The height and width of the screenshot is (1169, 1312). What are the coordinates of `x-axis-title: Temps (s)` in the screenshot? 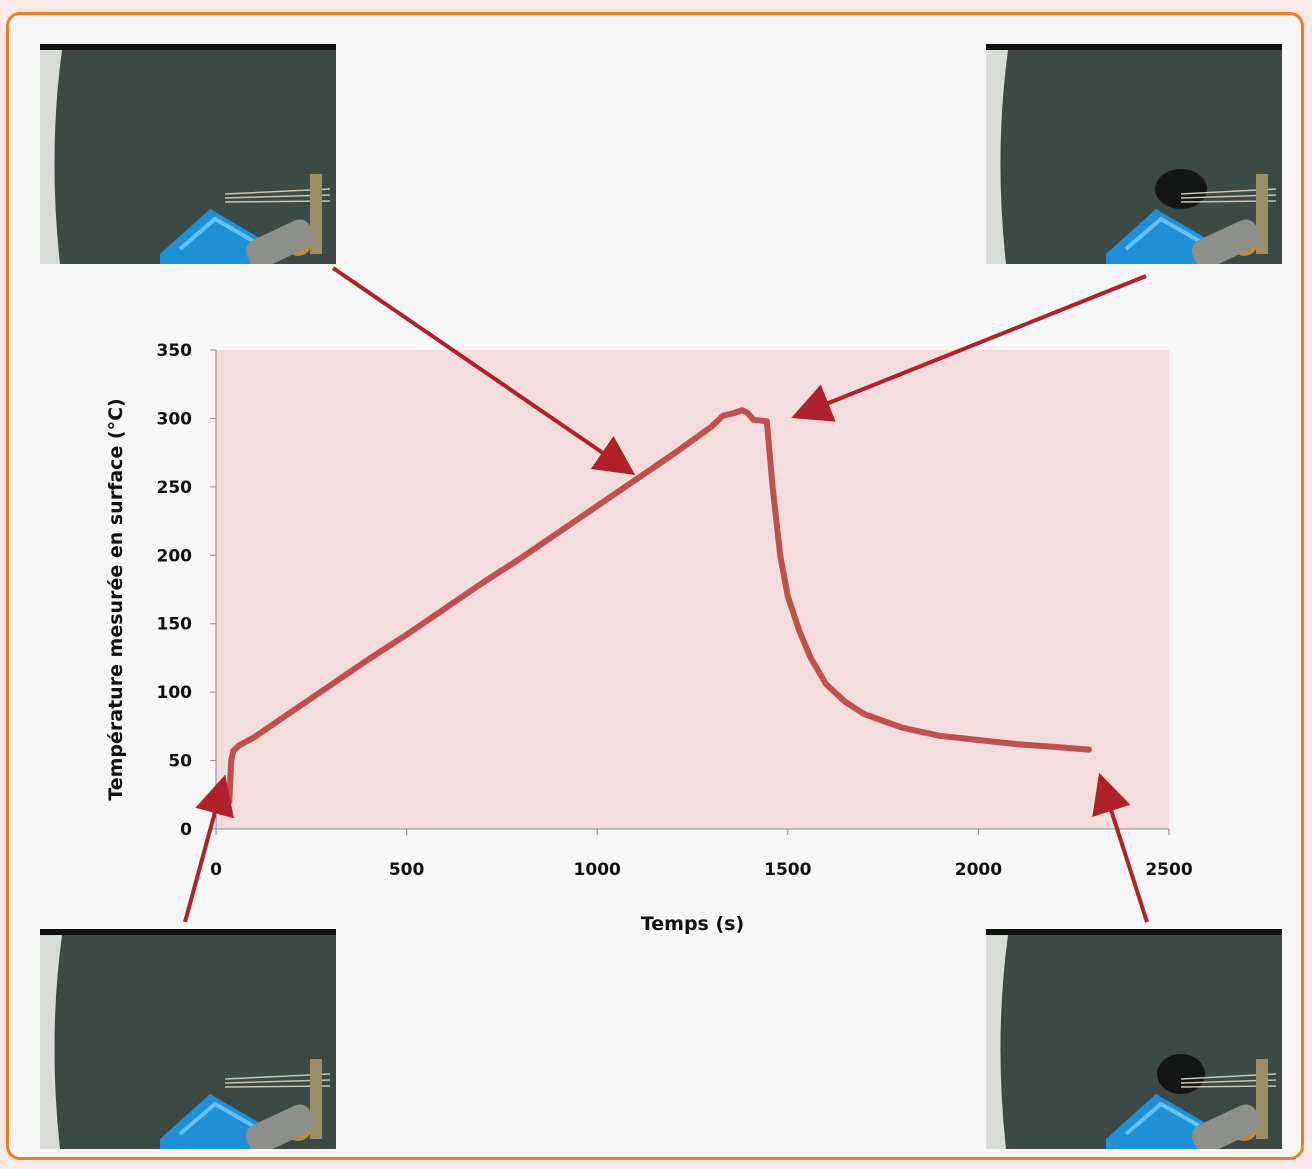 It's located at (692, 924).